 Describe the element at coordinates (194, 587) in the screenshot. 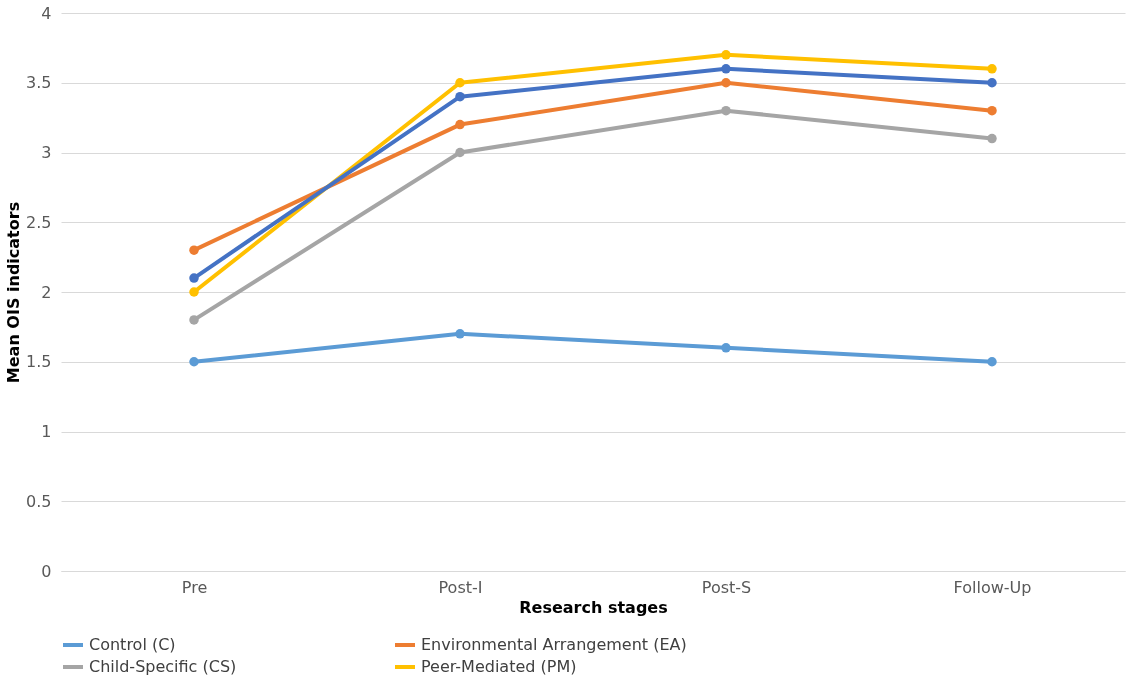

I see `x-tick-label: Pre` at that location.